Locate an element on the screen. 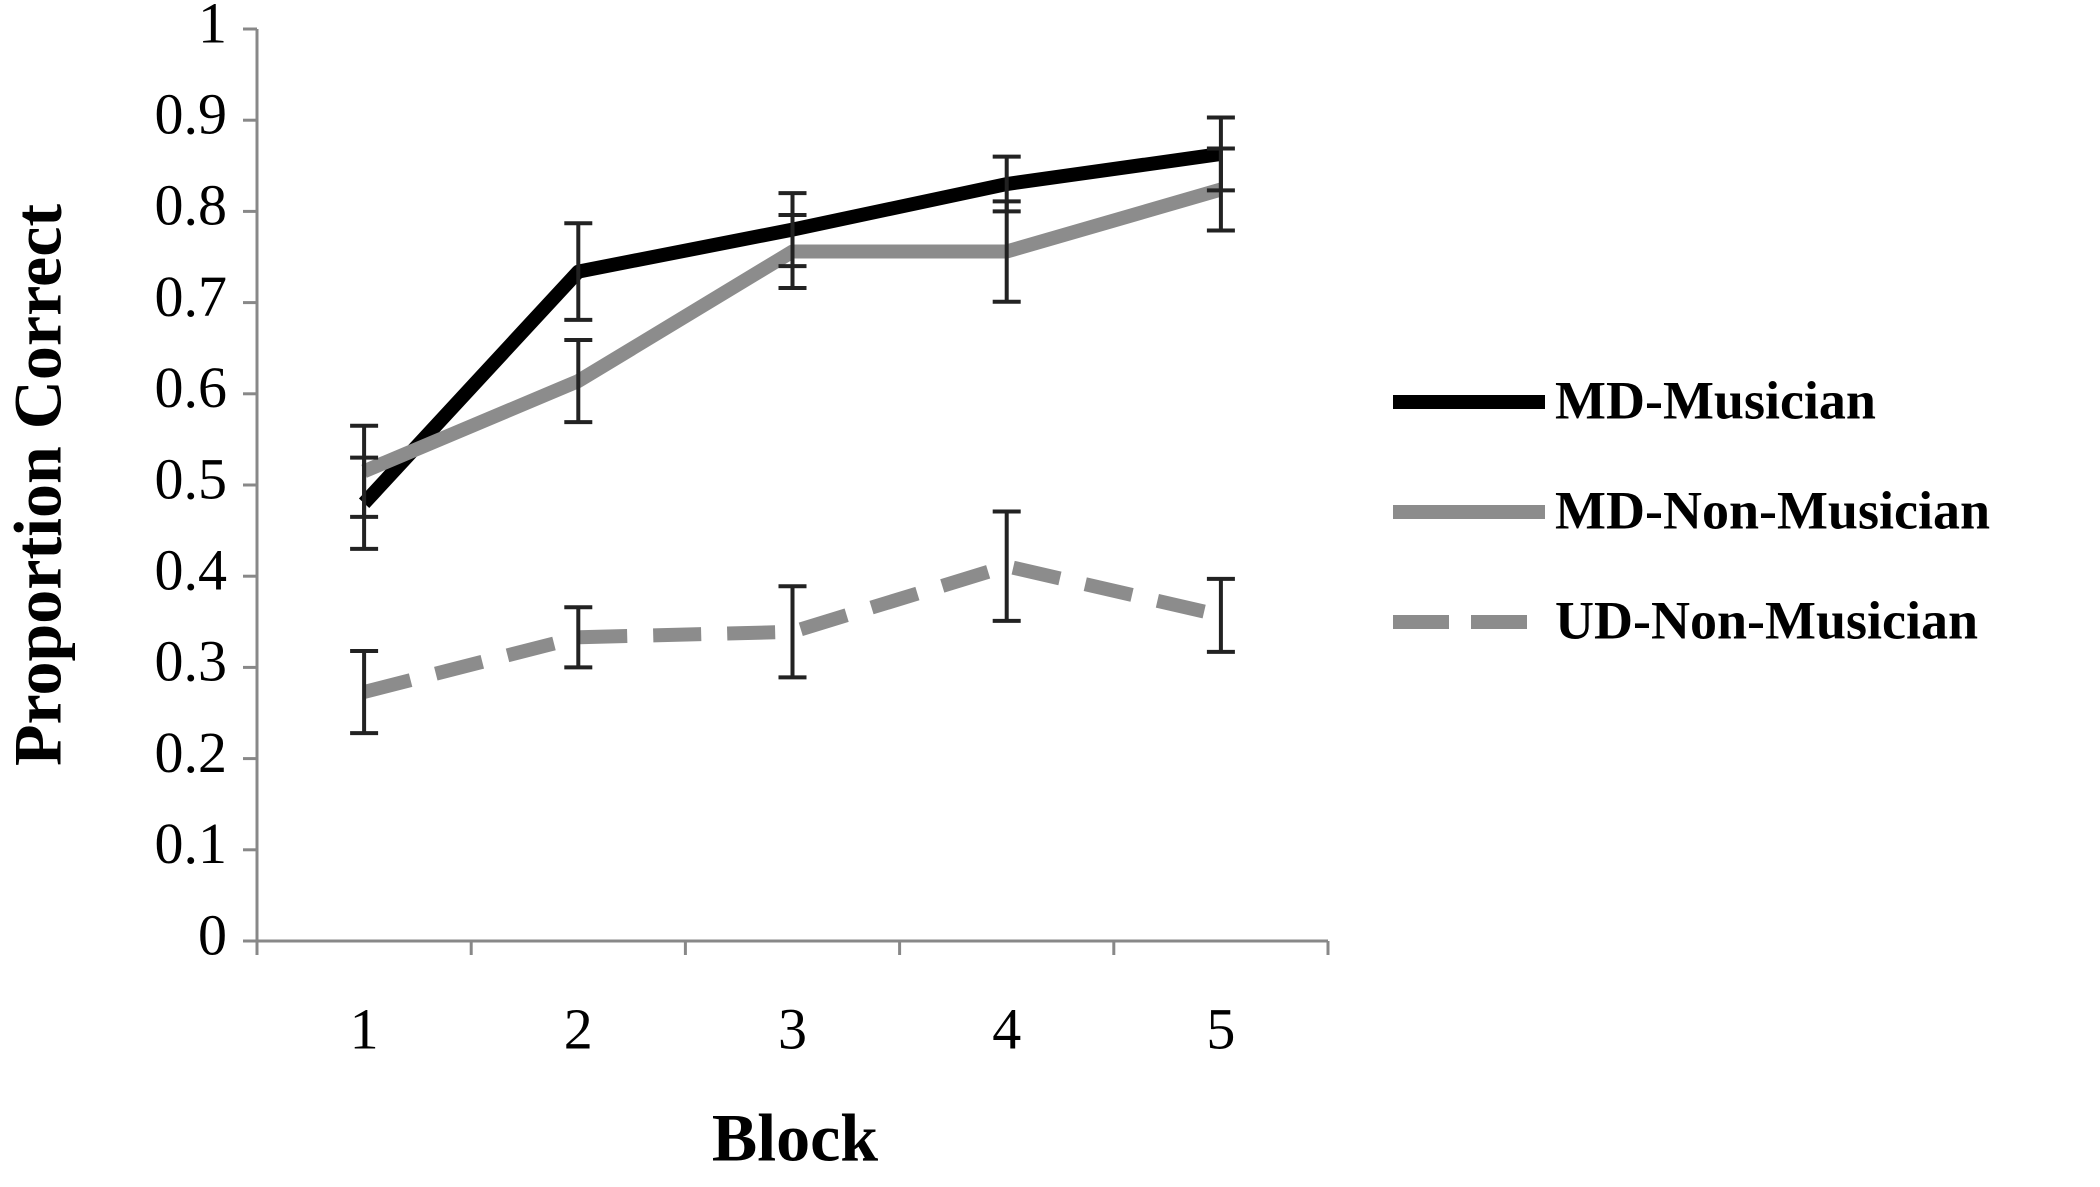 This screenshot has width=2100, height=1187. x-axis-label: Block is located at coordinates (795, 1138).